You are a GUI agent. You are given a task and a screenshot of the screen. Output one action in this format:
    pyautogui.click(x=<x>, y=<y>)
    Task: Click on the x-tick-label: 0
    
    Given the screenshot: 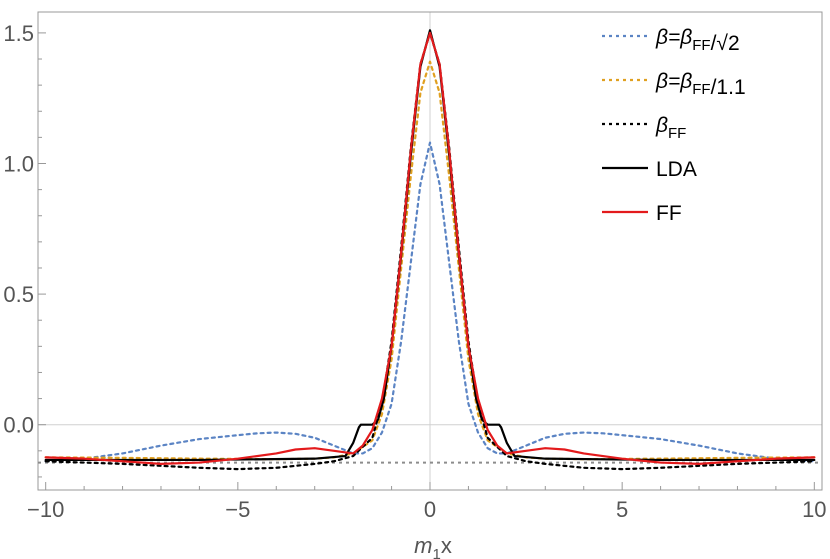 What is the action you would take?
    pyautogui.click(x=430, y=509)
    